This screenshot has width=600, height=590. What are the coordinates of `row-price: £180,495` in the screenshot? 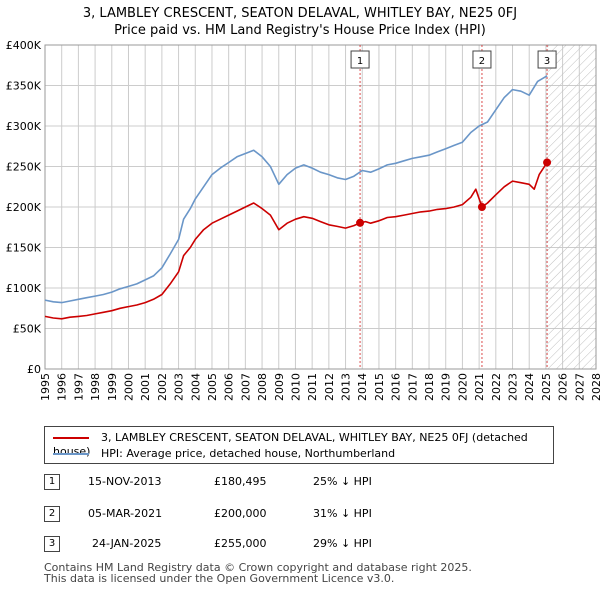 It's located at (240, 481).